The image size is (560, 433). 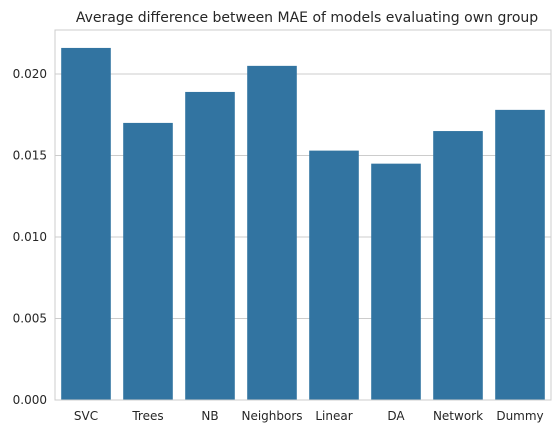 What do you see at coordinates (458, 416) in the screenshot?
I see `x-tick-label: Network` at bounding box center [458, 416].